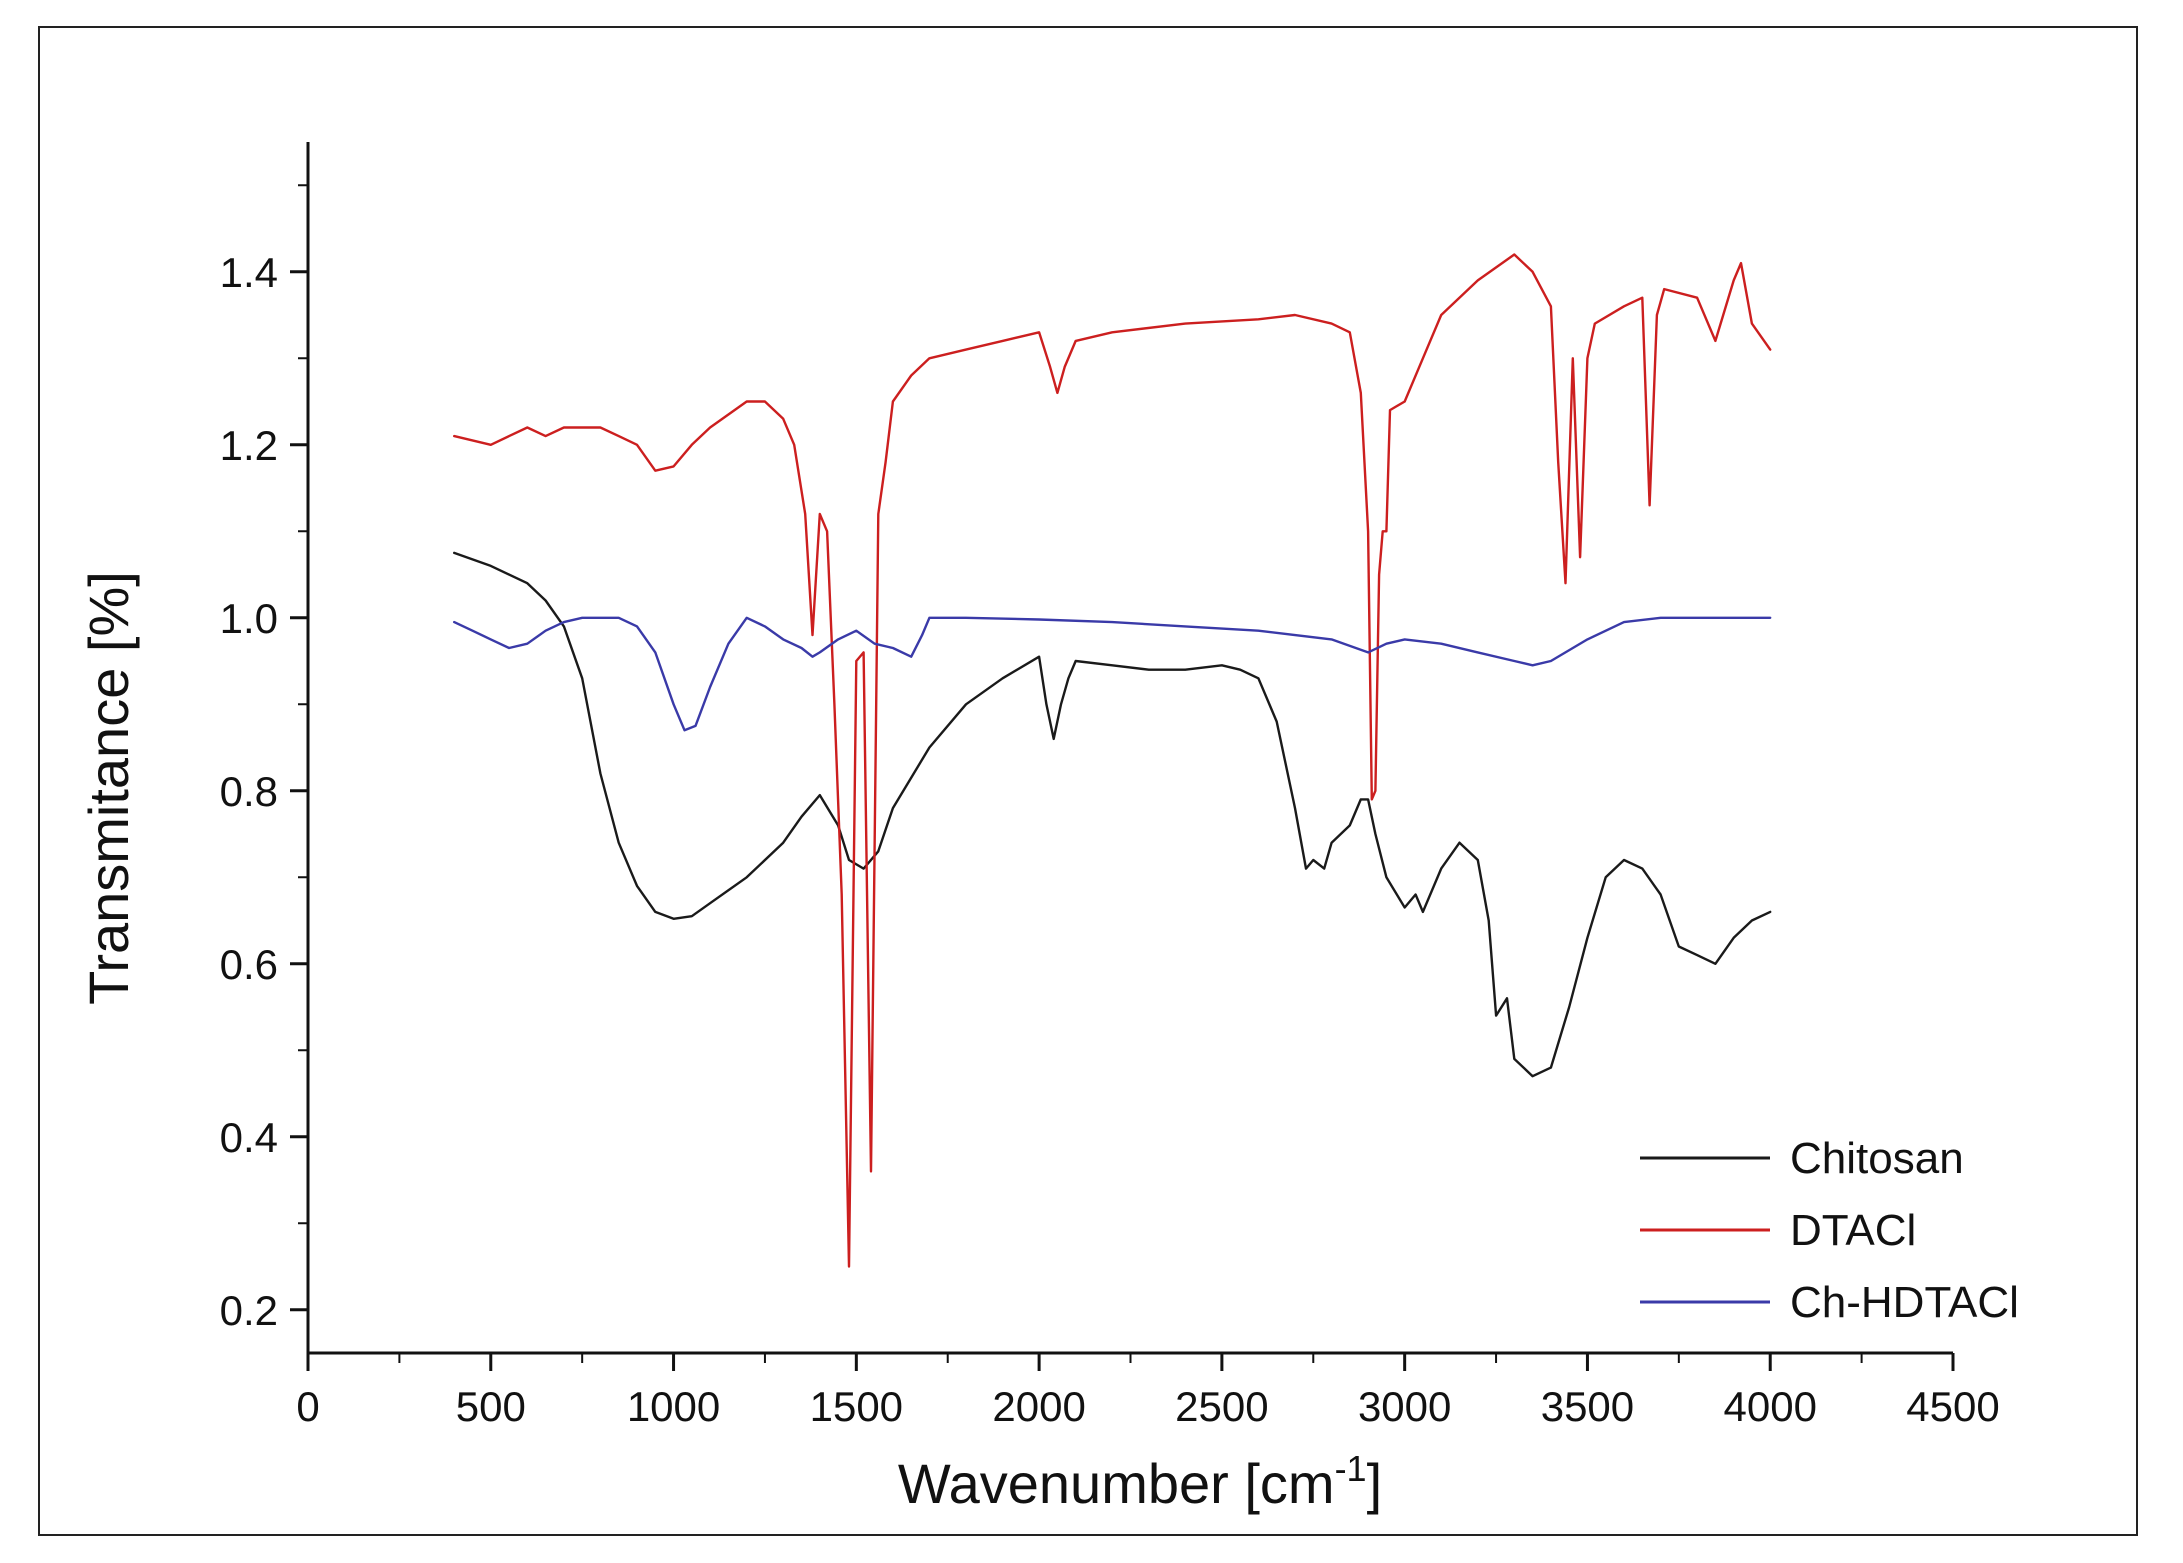 This screenshot has height=1563, width=2183. I want to click on y-tick-label: 0.2, so click(249, 1310).